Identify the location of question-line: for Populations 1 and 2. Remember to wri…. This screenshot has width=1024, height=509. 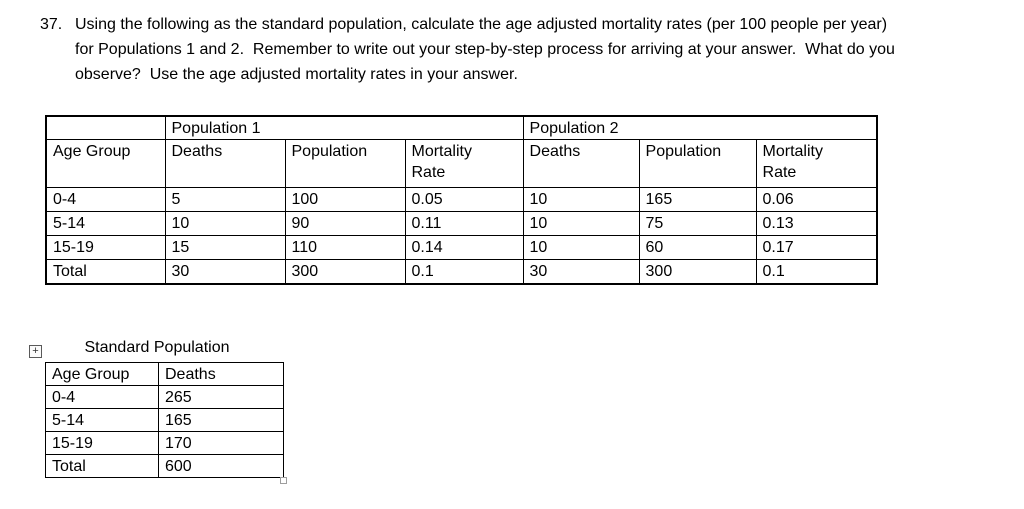
(485, 49).